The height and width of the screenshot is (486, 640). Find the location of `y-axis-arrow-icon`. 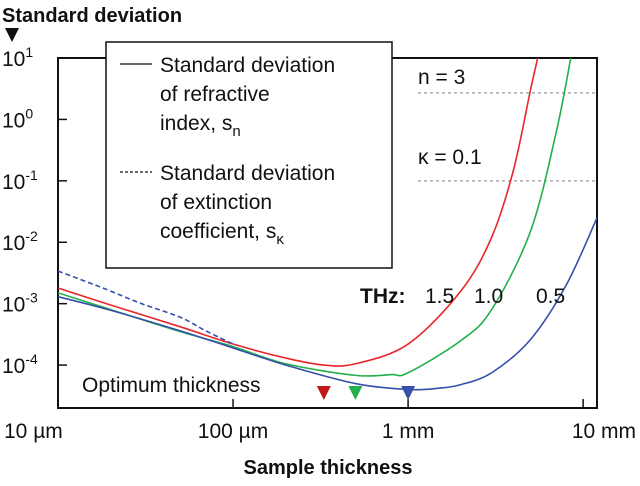

y-axis-arrow-icon is located at coordinates (12, 35).